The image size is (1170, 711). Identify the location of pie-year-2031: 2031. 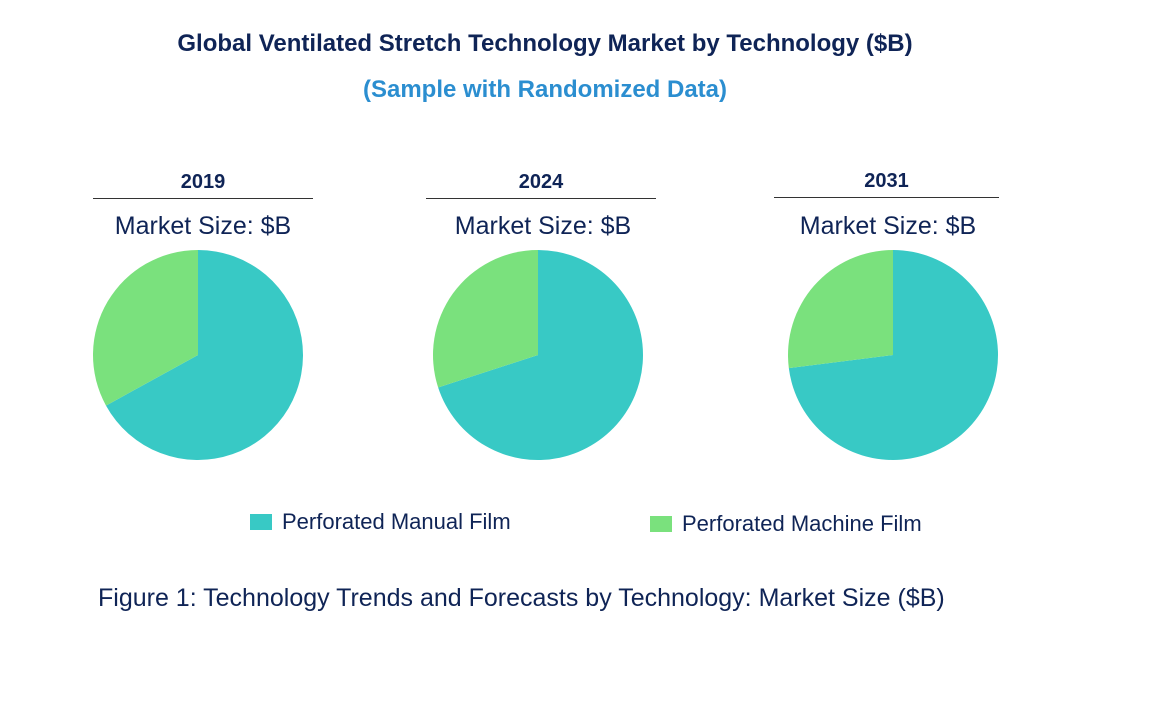
(886, 184).